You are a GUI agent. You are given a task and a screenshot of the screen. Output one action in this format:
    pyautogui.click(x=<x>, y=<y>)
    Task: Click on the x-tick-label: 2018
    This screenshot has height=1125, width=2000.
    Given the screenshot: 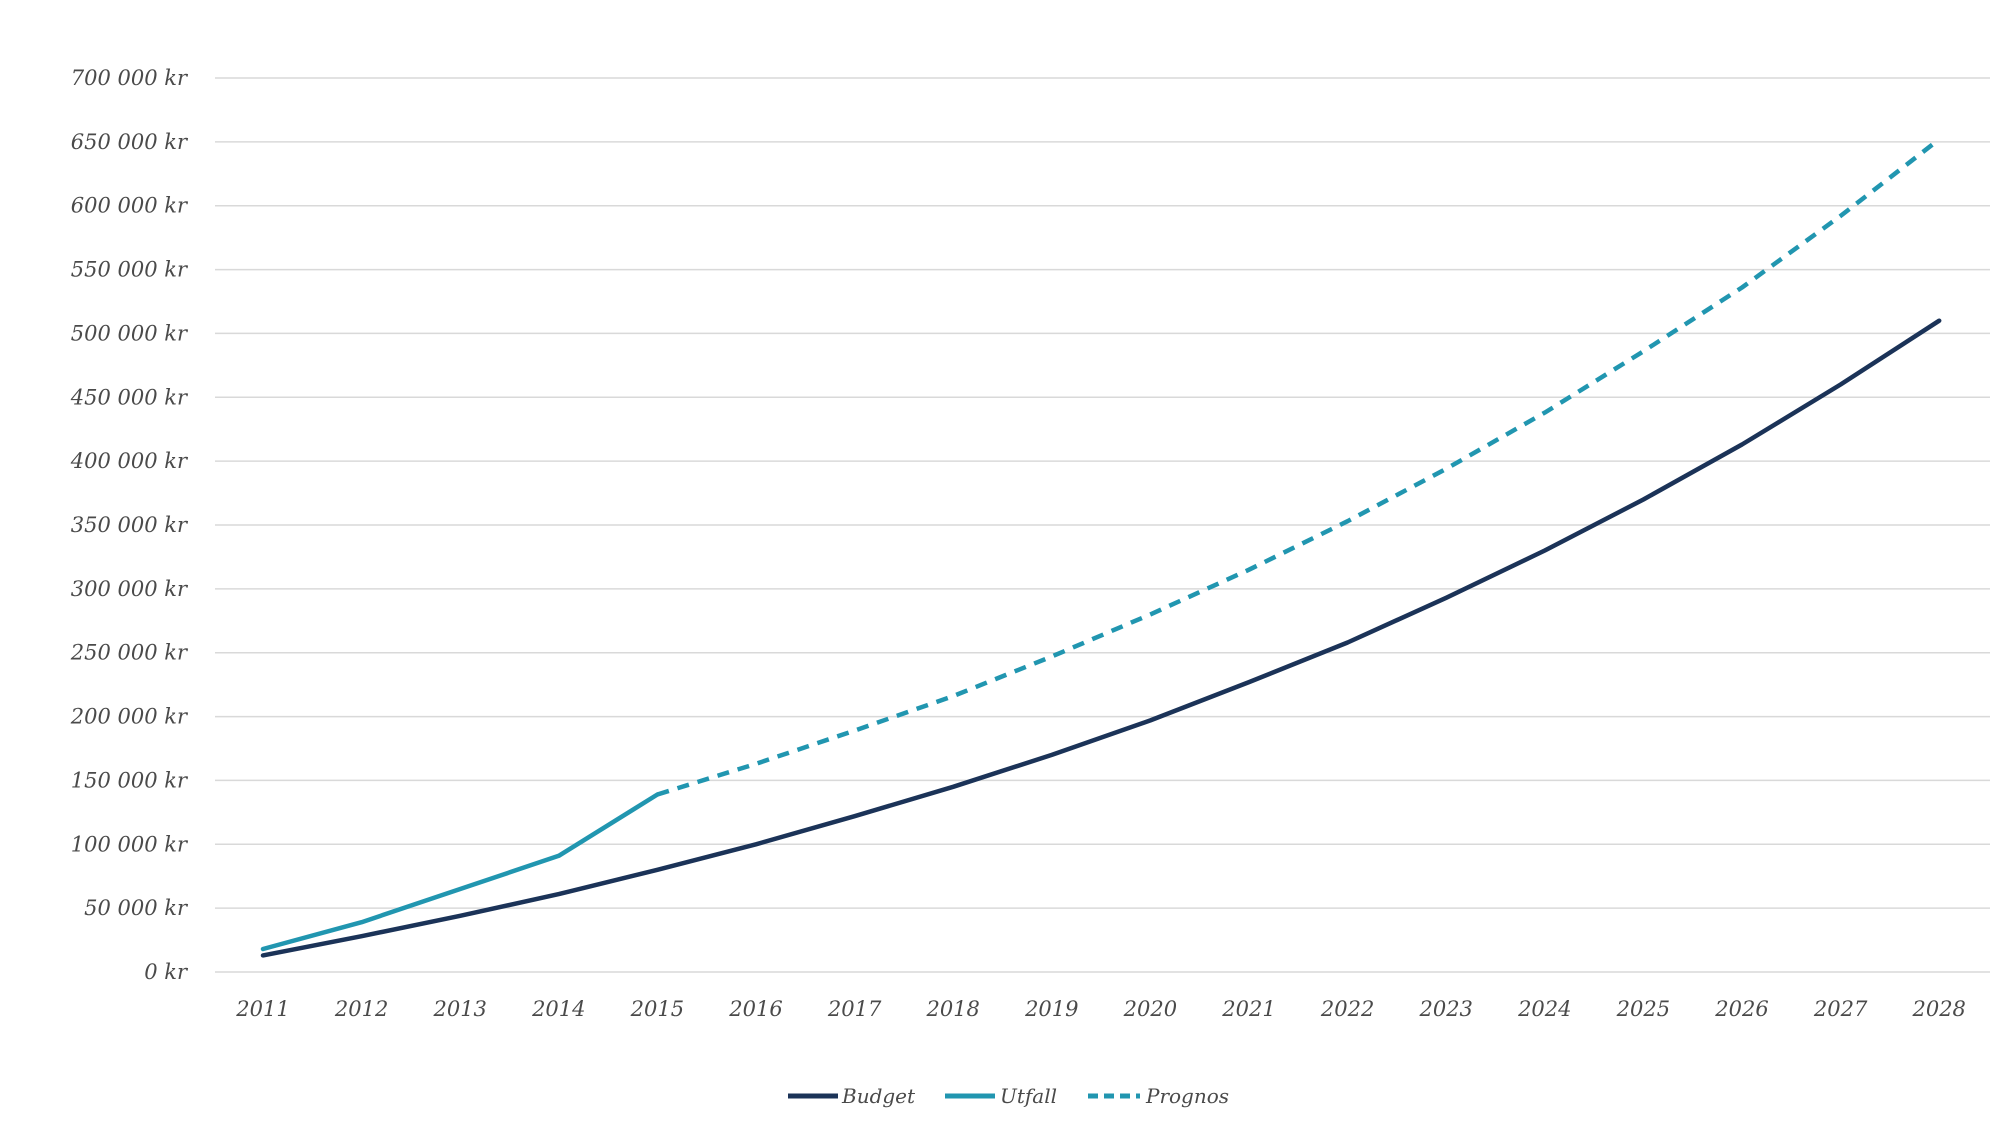 What is the action you would take?
    pyautogui.click(x=952, y=1009)
    